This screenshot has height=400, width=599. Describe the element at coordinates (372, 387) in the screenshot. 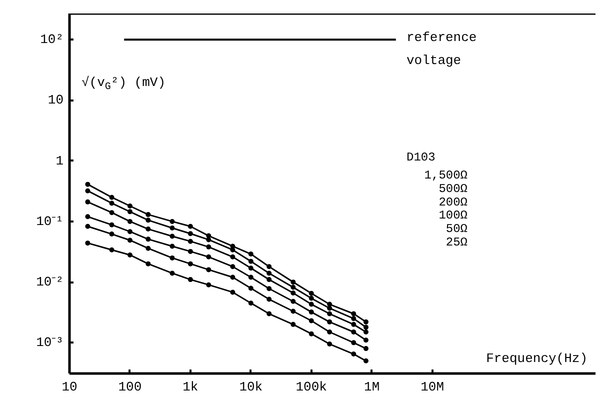

I see `x-tick-label: 1M` at that location.